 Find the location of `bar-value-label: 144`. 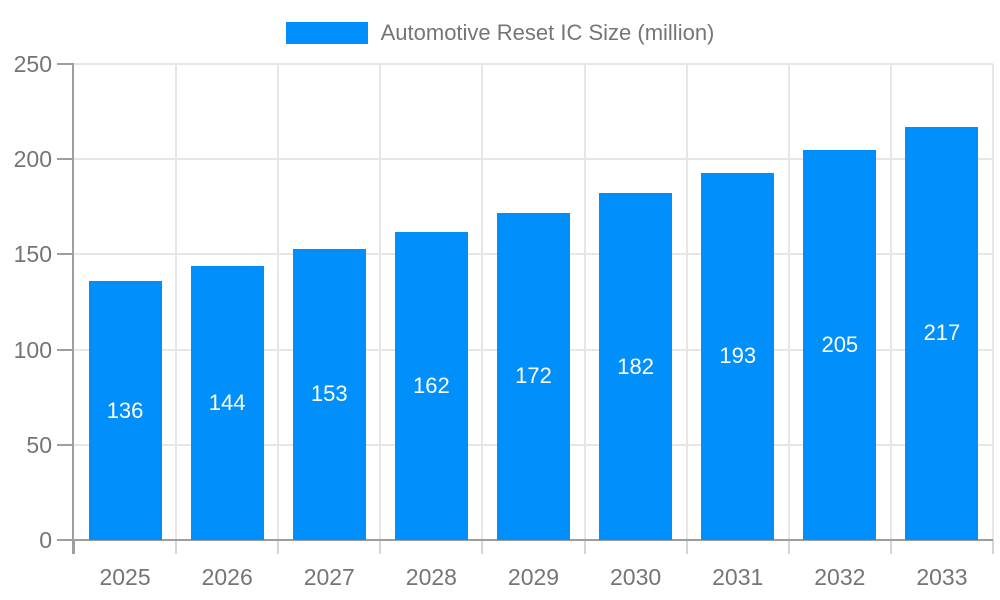

bar-value-label: 144 is located at coordinates (227, 402).